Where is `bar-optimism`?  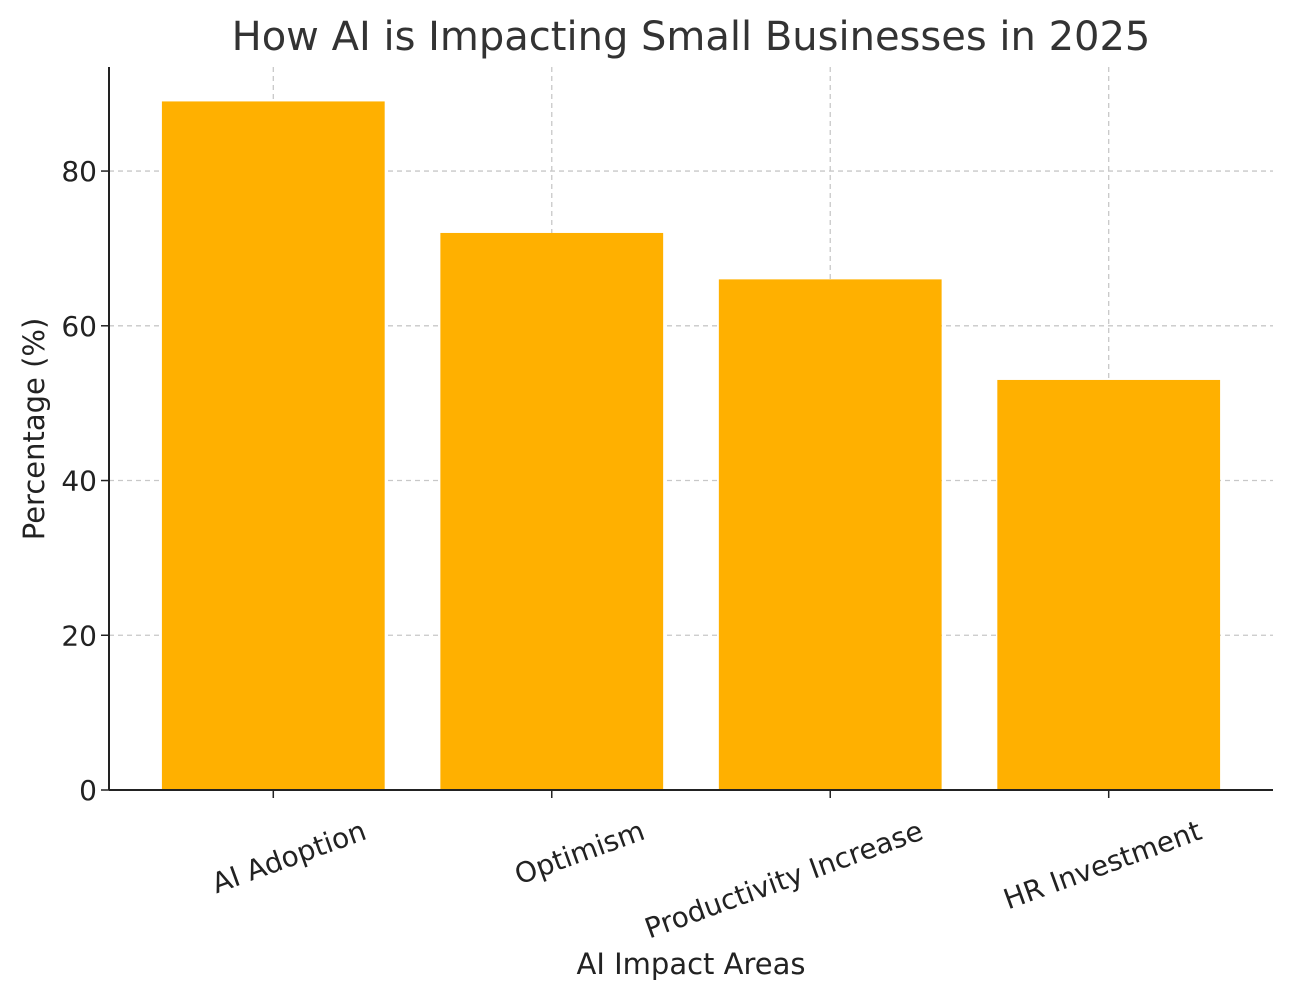
bar-optimism is located at coordinates (552, 511).